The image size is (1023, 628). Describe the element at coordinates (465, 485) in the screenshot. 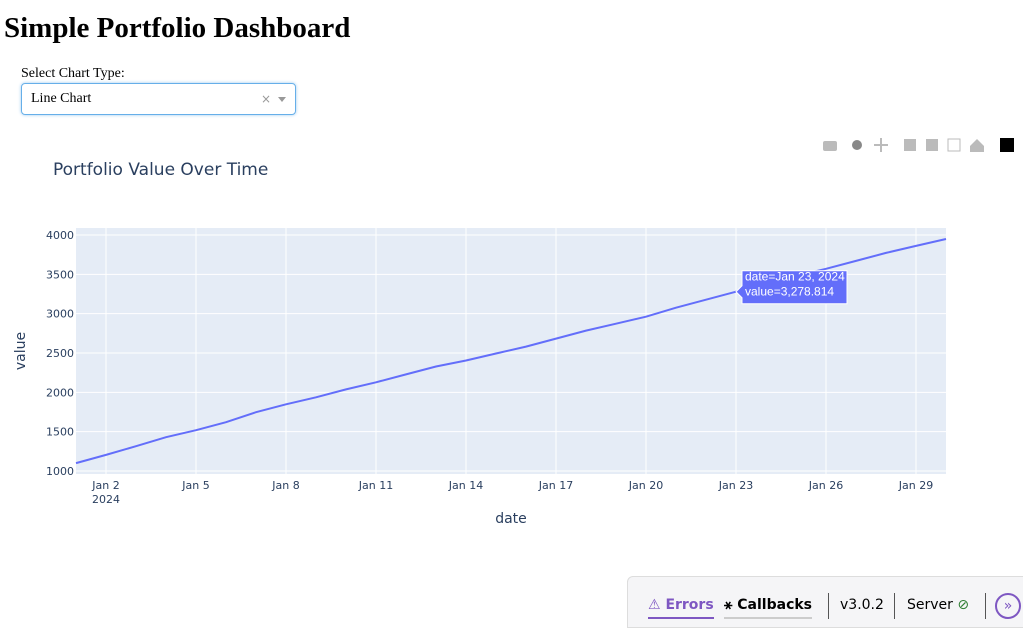

I see `x-tick-label: Jan 14` at that location.